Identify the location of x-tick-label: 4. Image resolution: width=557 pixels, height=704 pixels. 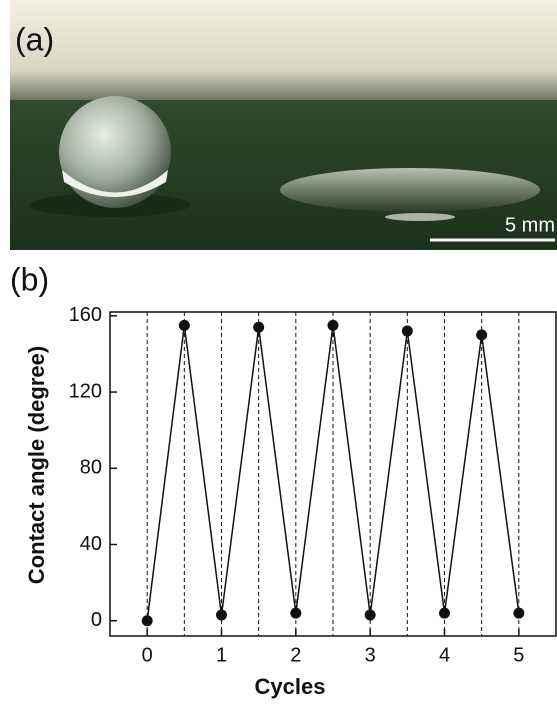
(444, 655).